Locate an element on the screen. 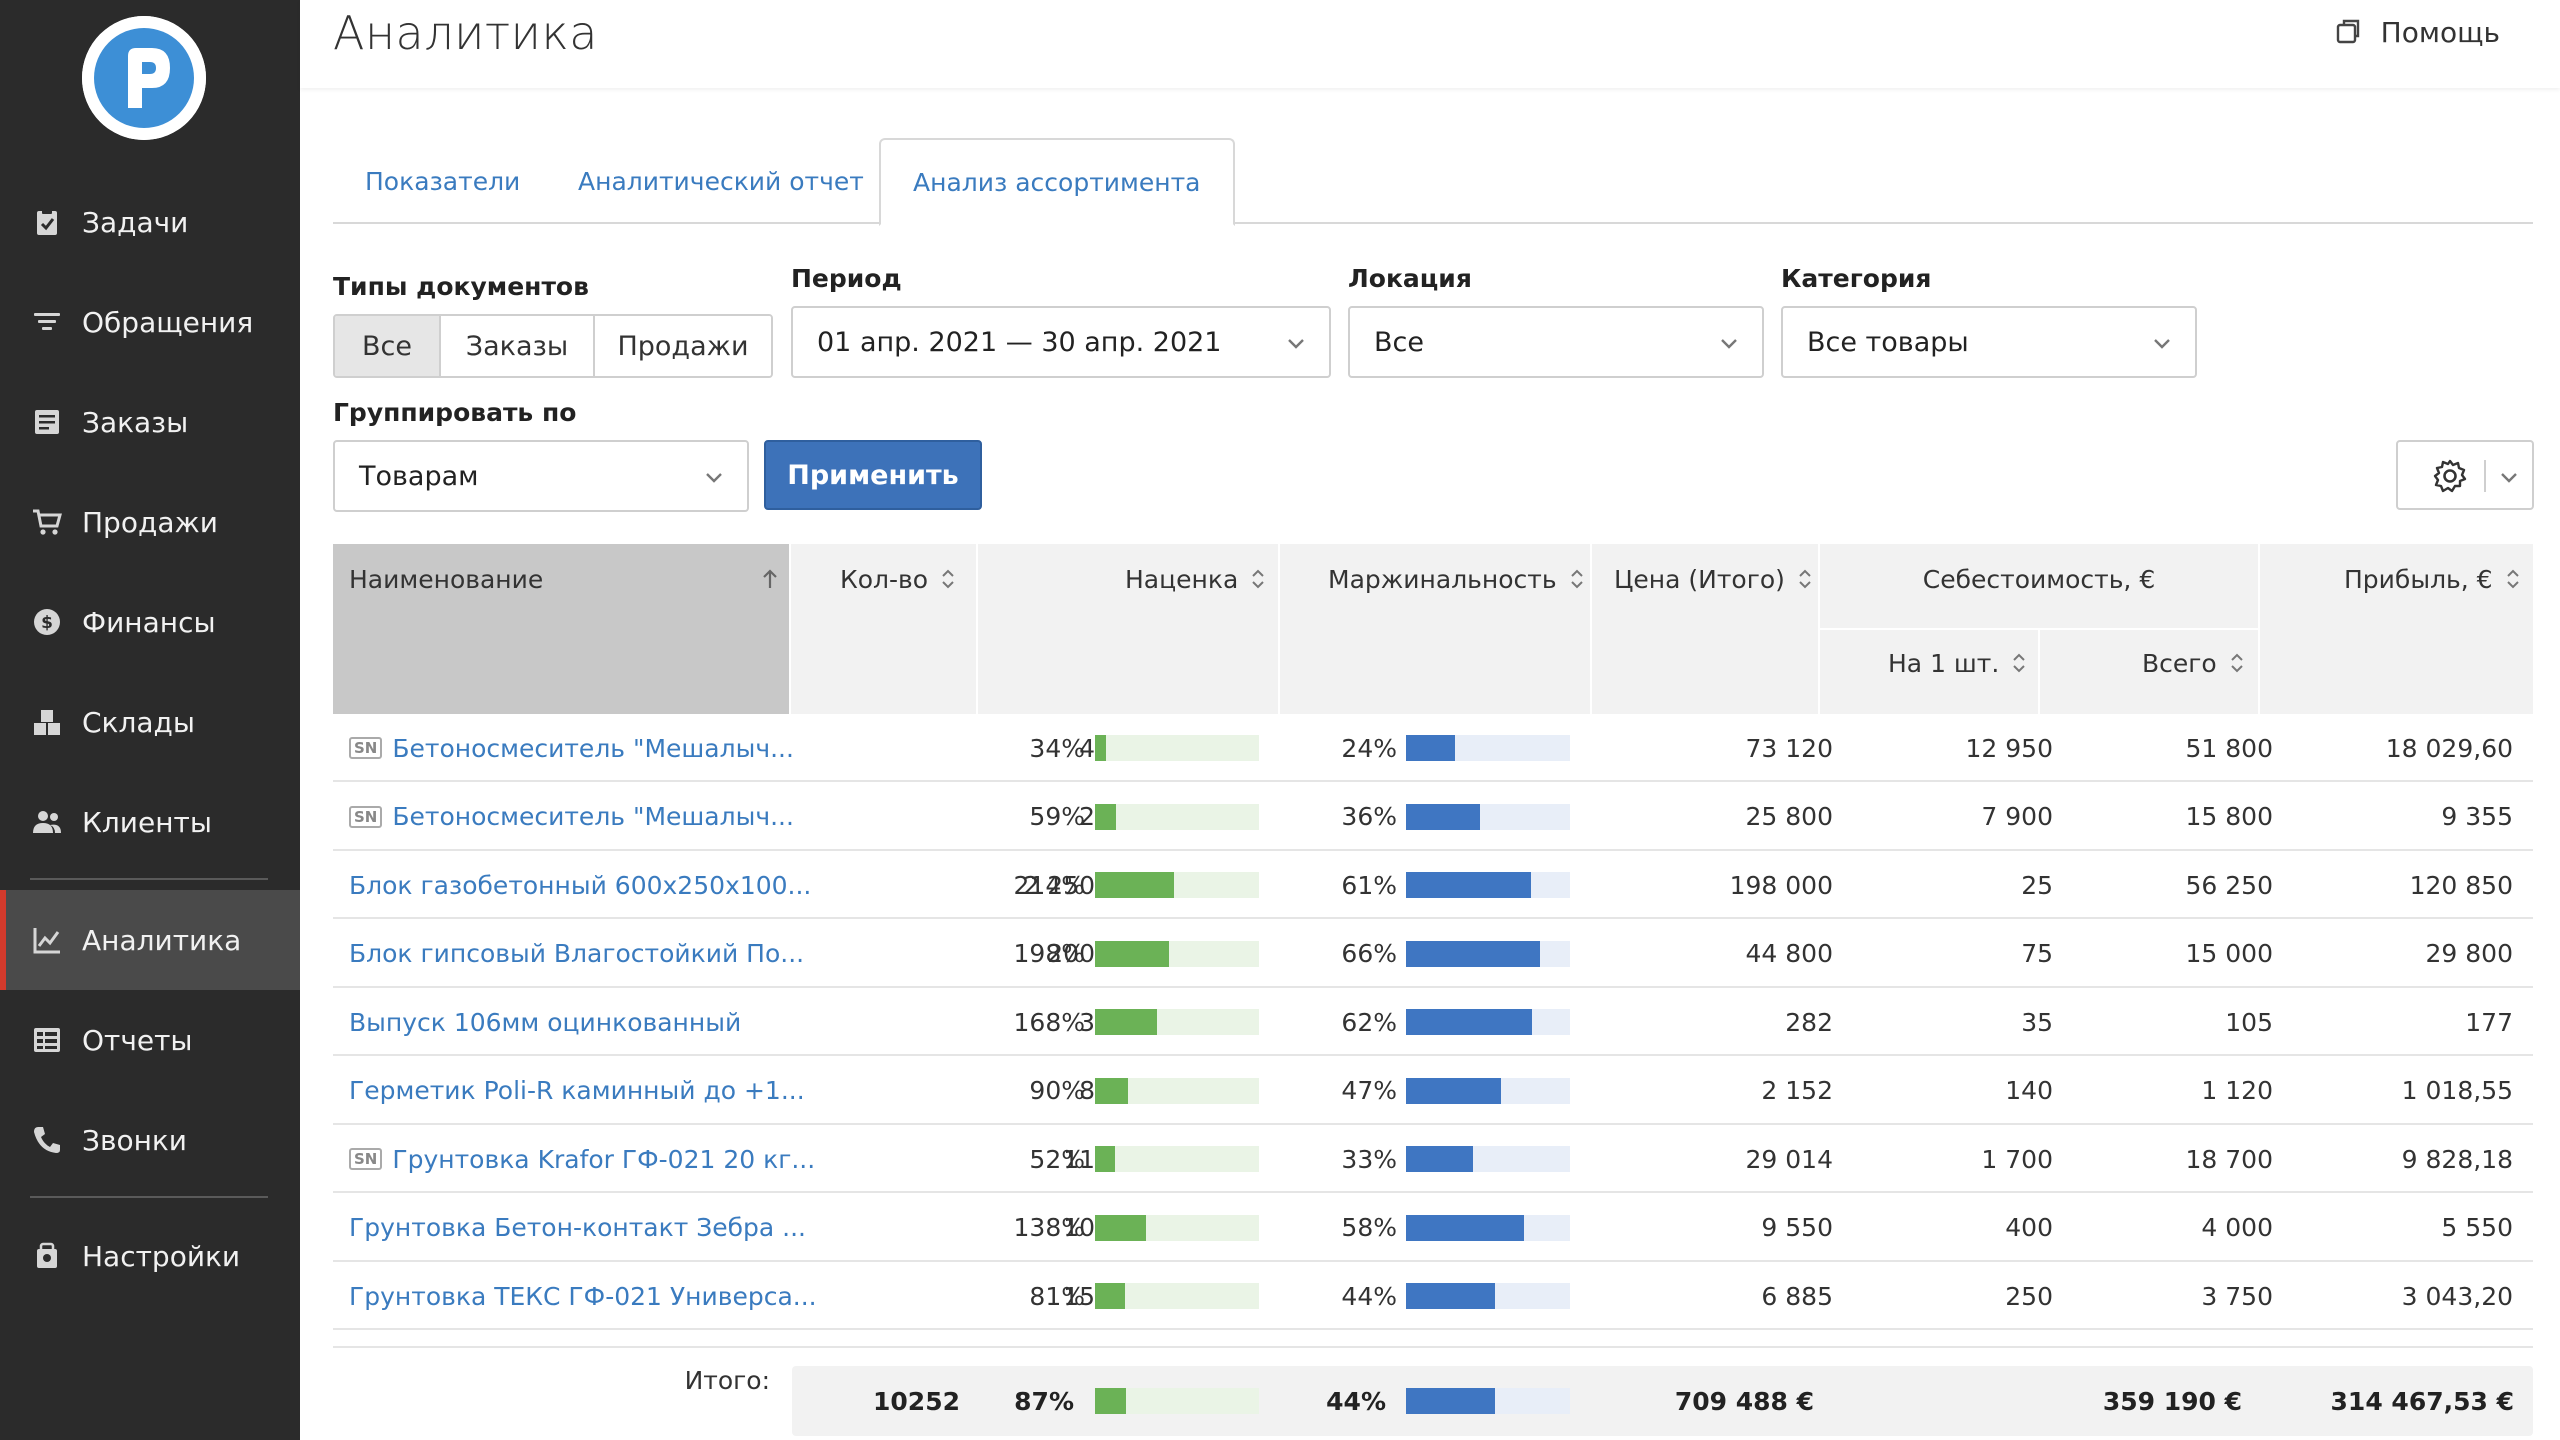 Image resolution: width=2560 pixels, height=1440 pixels. sidebar-item-label: Настройки is located at coordinates (161, 1256).